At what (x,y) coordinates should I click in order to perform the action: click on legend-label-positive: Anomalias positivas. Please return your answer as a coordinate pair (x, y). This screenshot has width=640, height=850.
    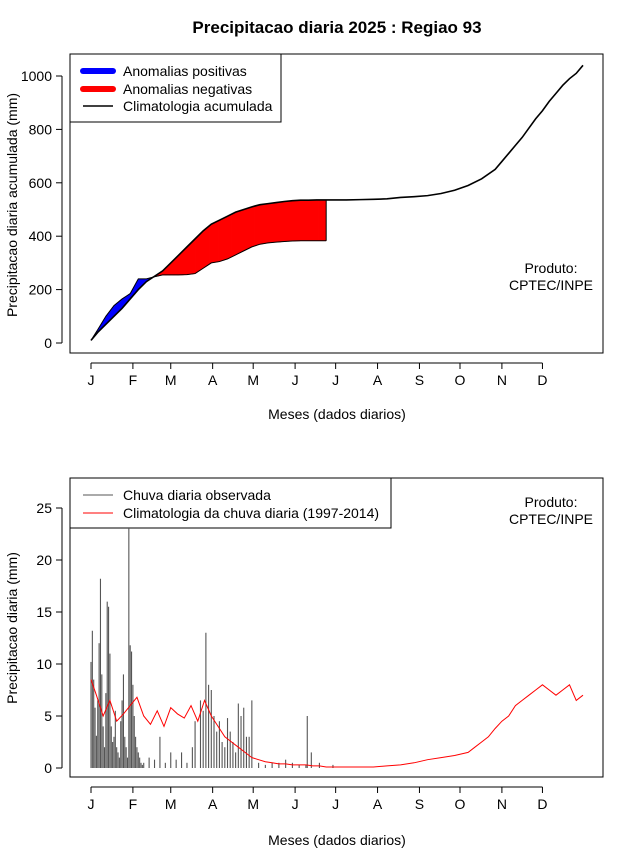
    Looking at the image, I should click on (185, 71).